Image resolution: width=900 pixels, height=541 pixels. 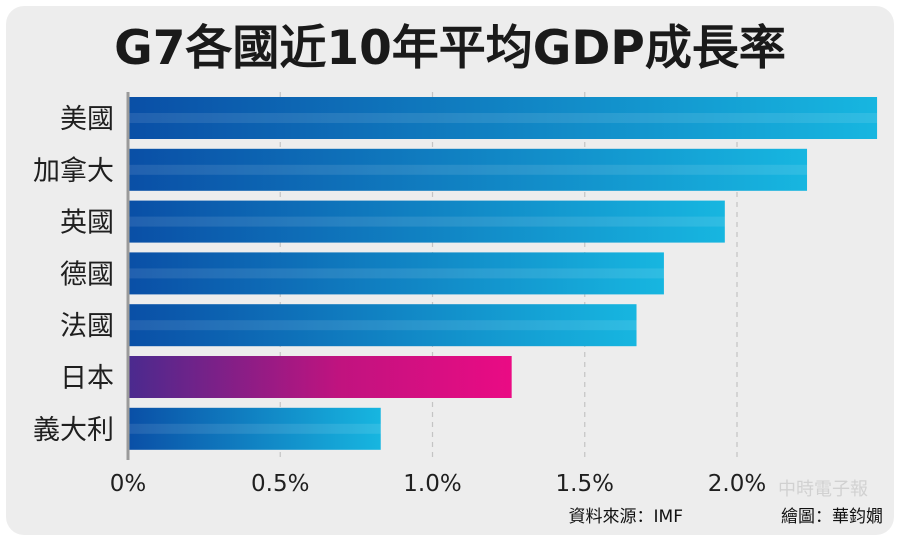 What do you see at coordinates (737, 484) in the screenshot?
I see `x-tick-label: 2.0%` at bounding box center [737, 484].